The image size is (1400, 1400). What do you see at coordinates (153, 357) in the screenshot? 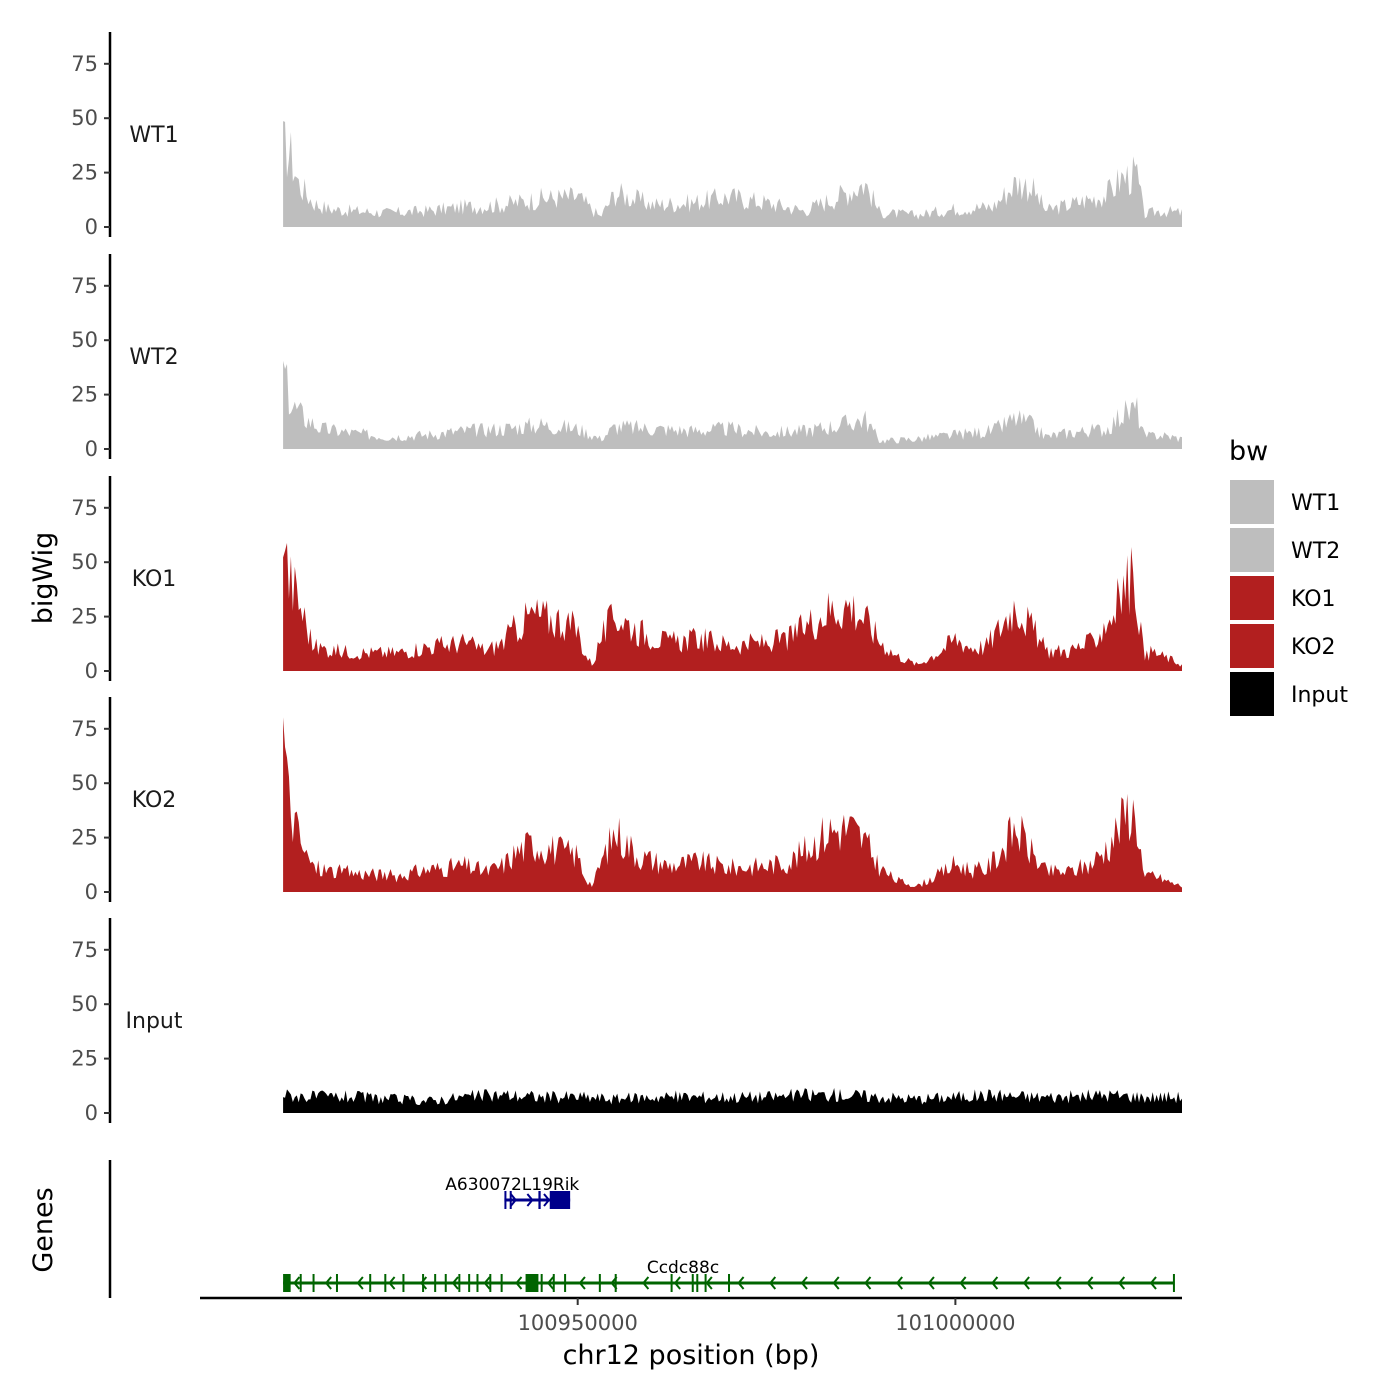
I see `track-label: WT2` at bounding box center [153, 357].